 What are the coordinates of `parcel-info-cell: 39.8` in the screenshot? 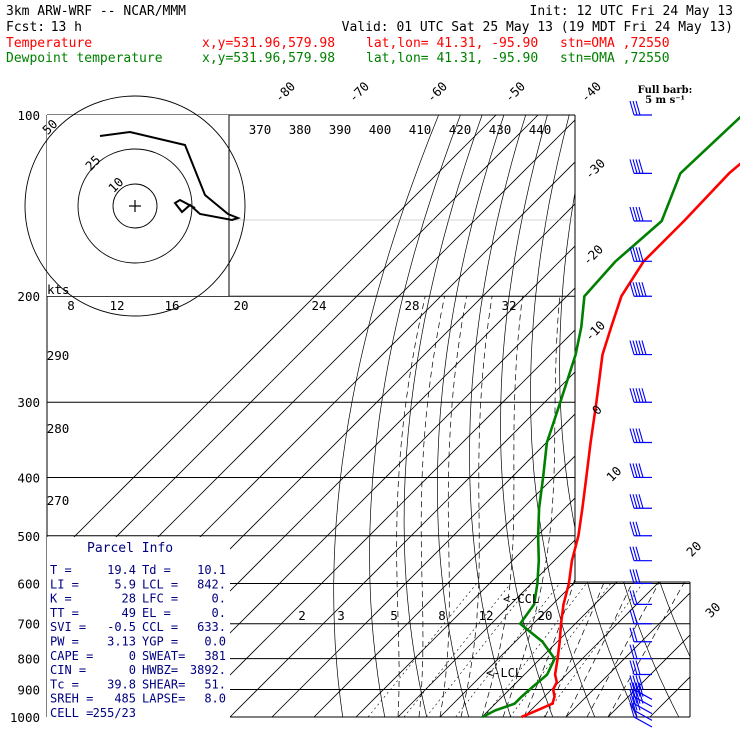 It's located at (121, 684).